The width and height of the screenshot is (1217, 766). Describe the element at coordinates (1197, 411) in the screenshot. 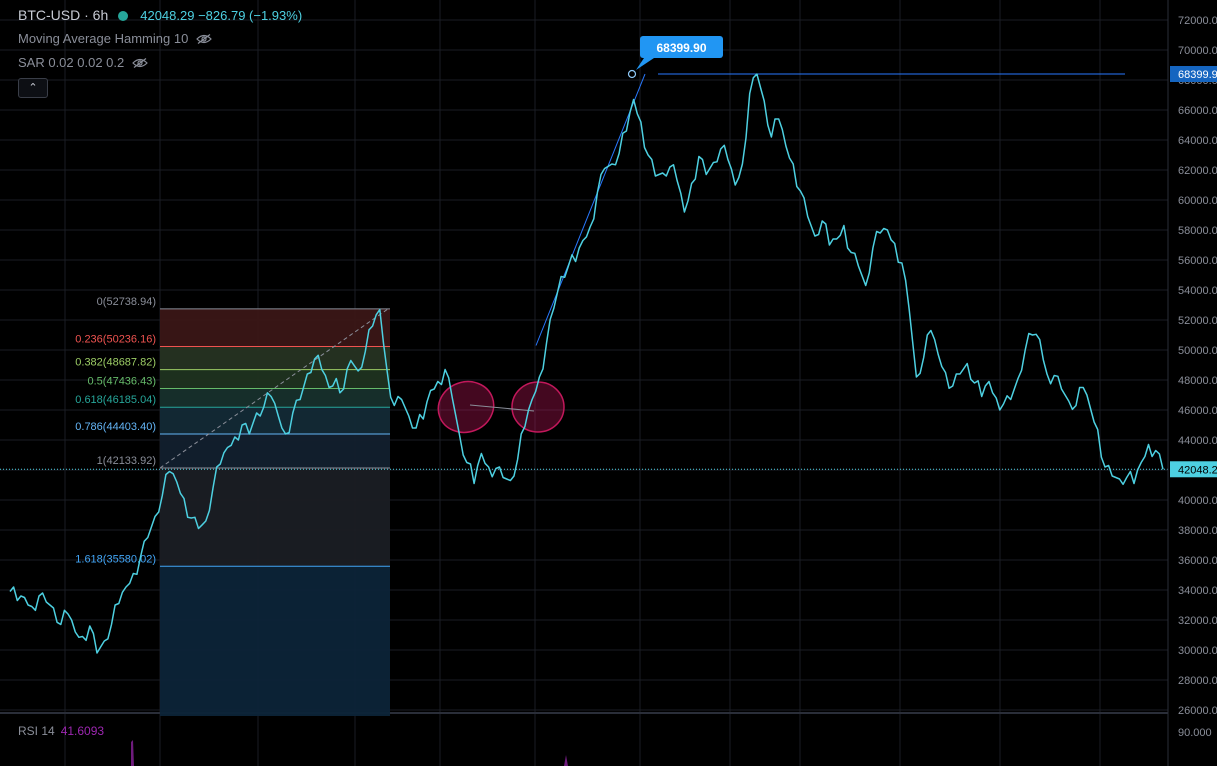

I see `y-tick-label: 46000.00` at that location.